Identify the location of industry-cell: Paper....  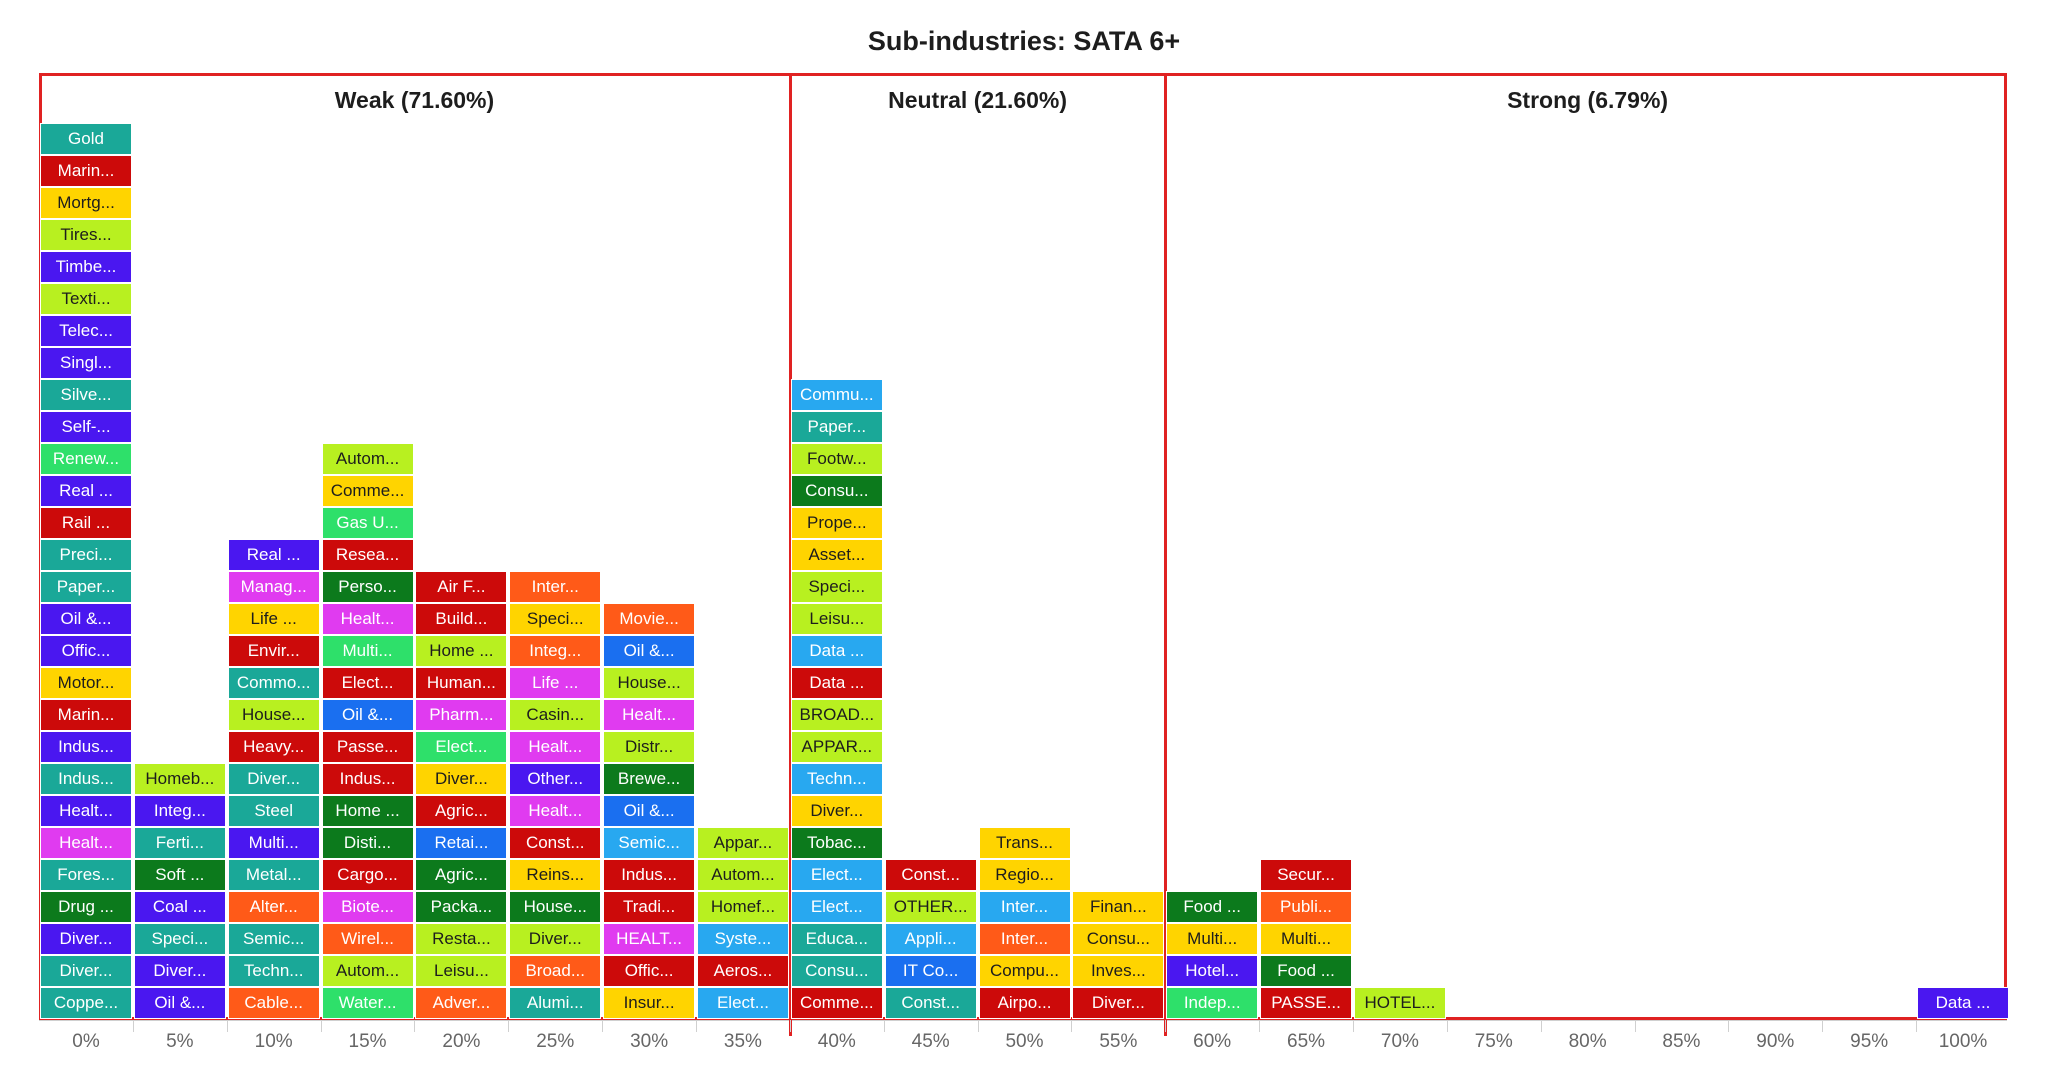
(86, 587).